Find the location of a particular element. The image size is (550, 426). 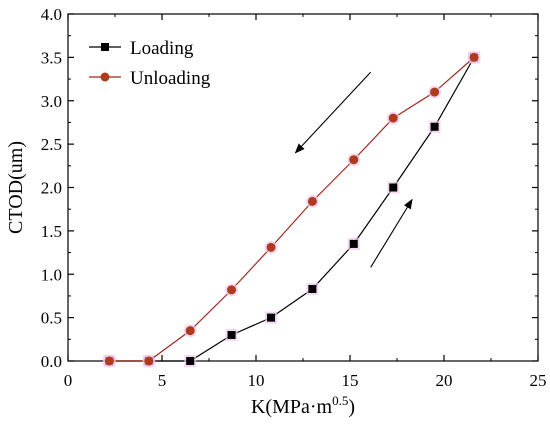

x-axis-title-suffix: ) is located at coordinates (351, 407).